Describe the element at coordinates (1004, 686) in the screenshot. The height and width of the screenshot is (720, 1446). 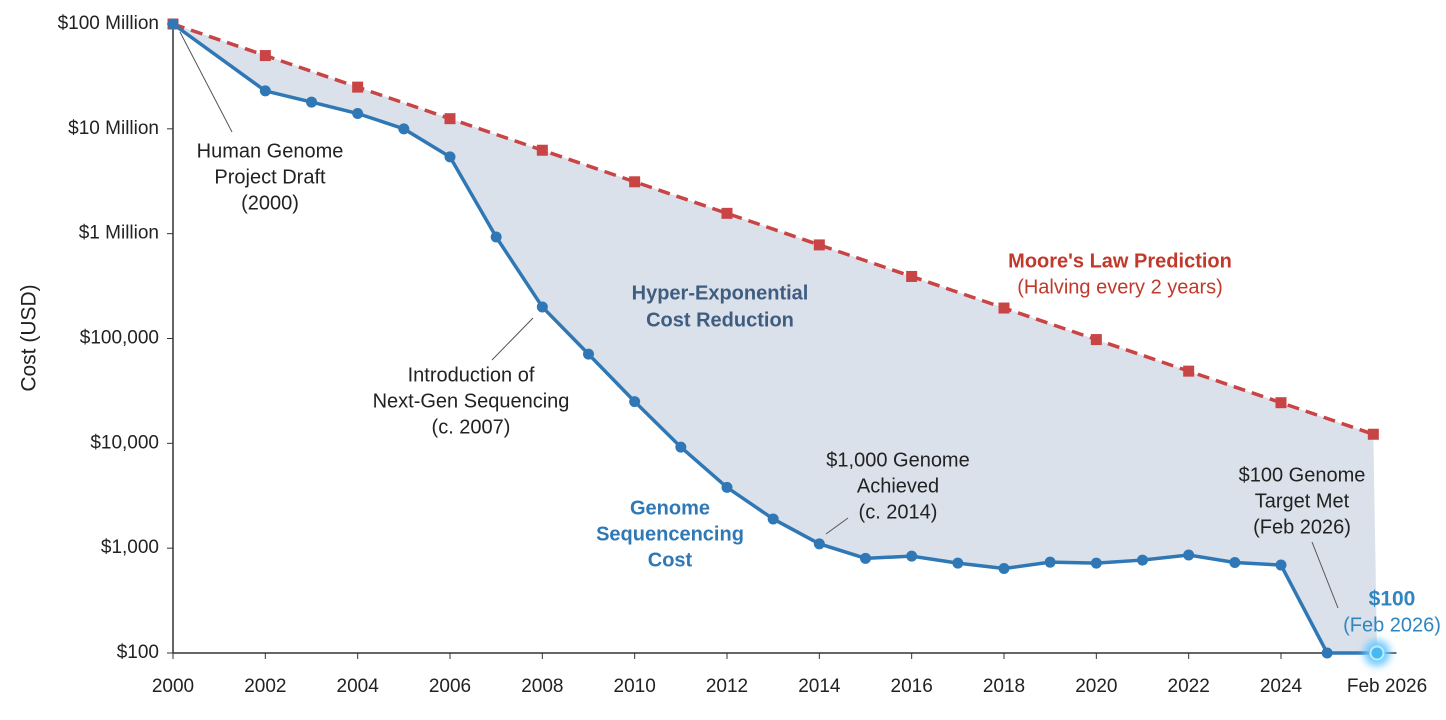
I see `x-tick-label: 2018` at that location.